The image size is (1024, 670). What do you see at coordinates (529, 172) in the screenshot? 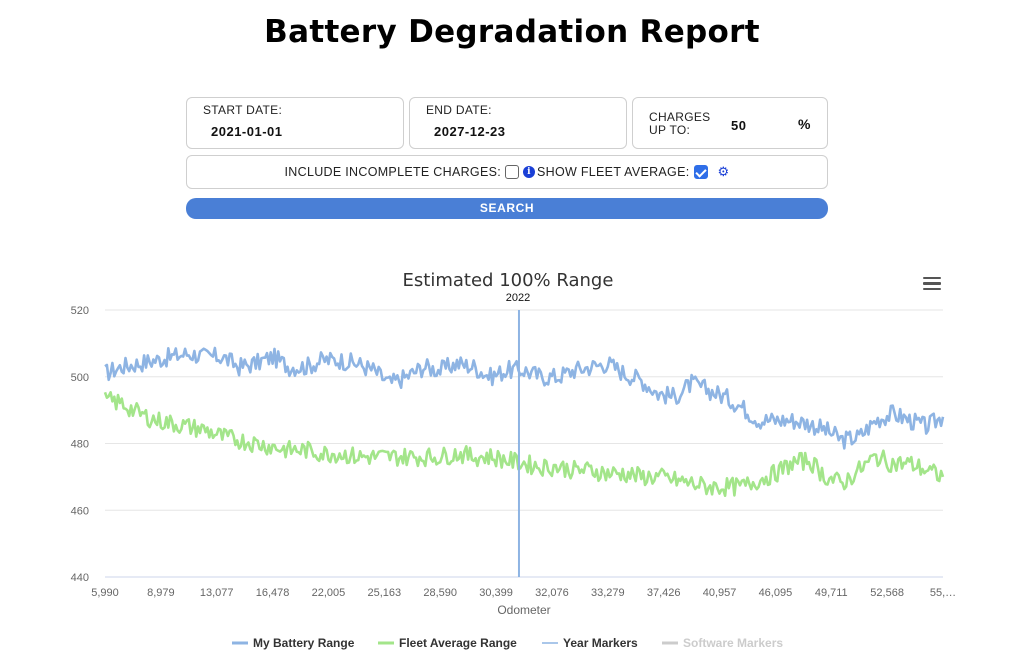
I see `info-icon: i` at bounding box center [529, 172].